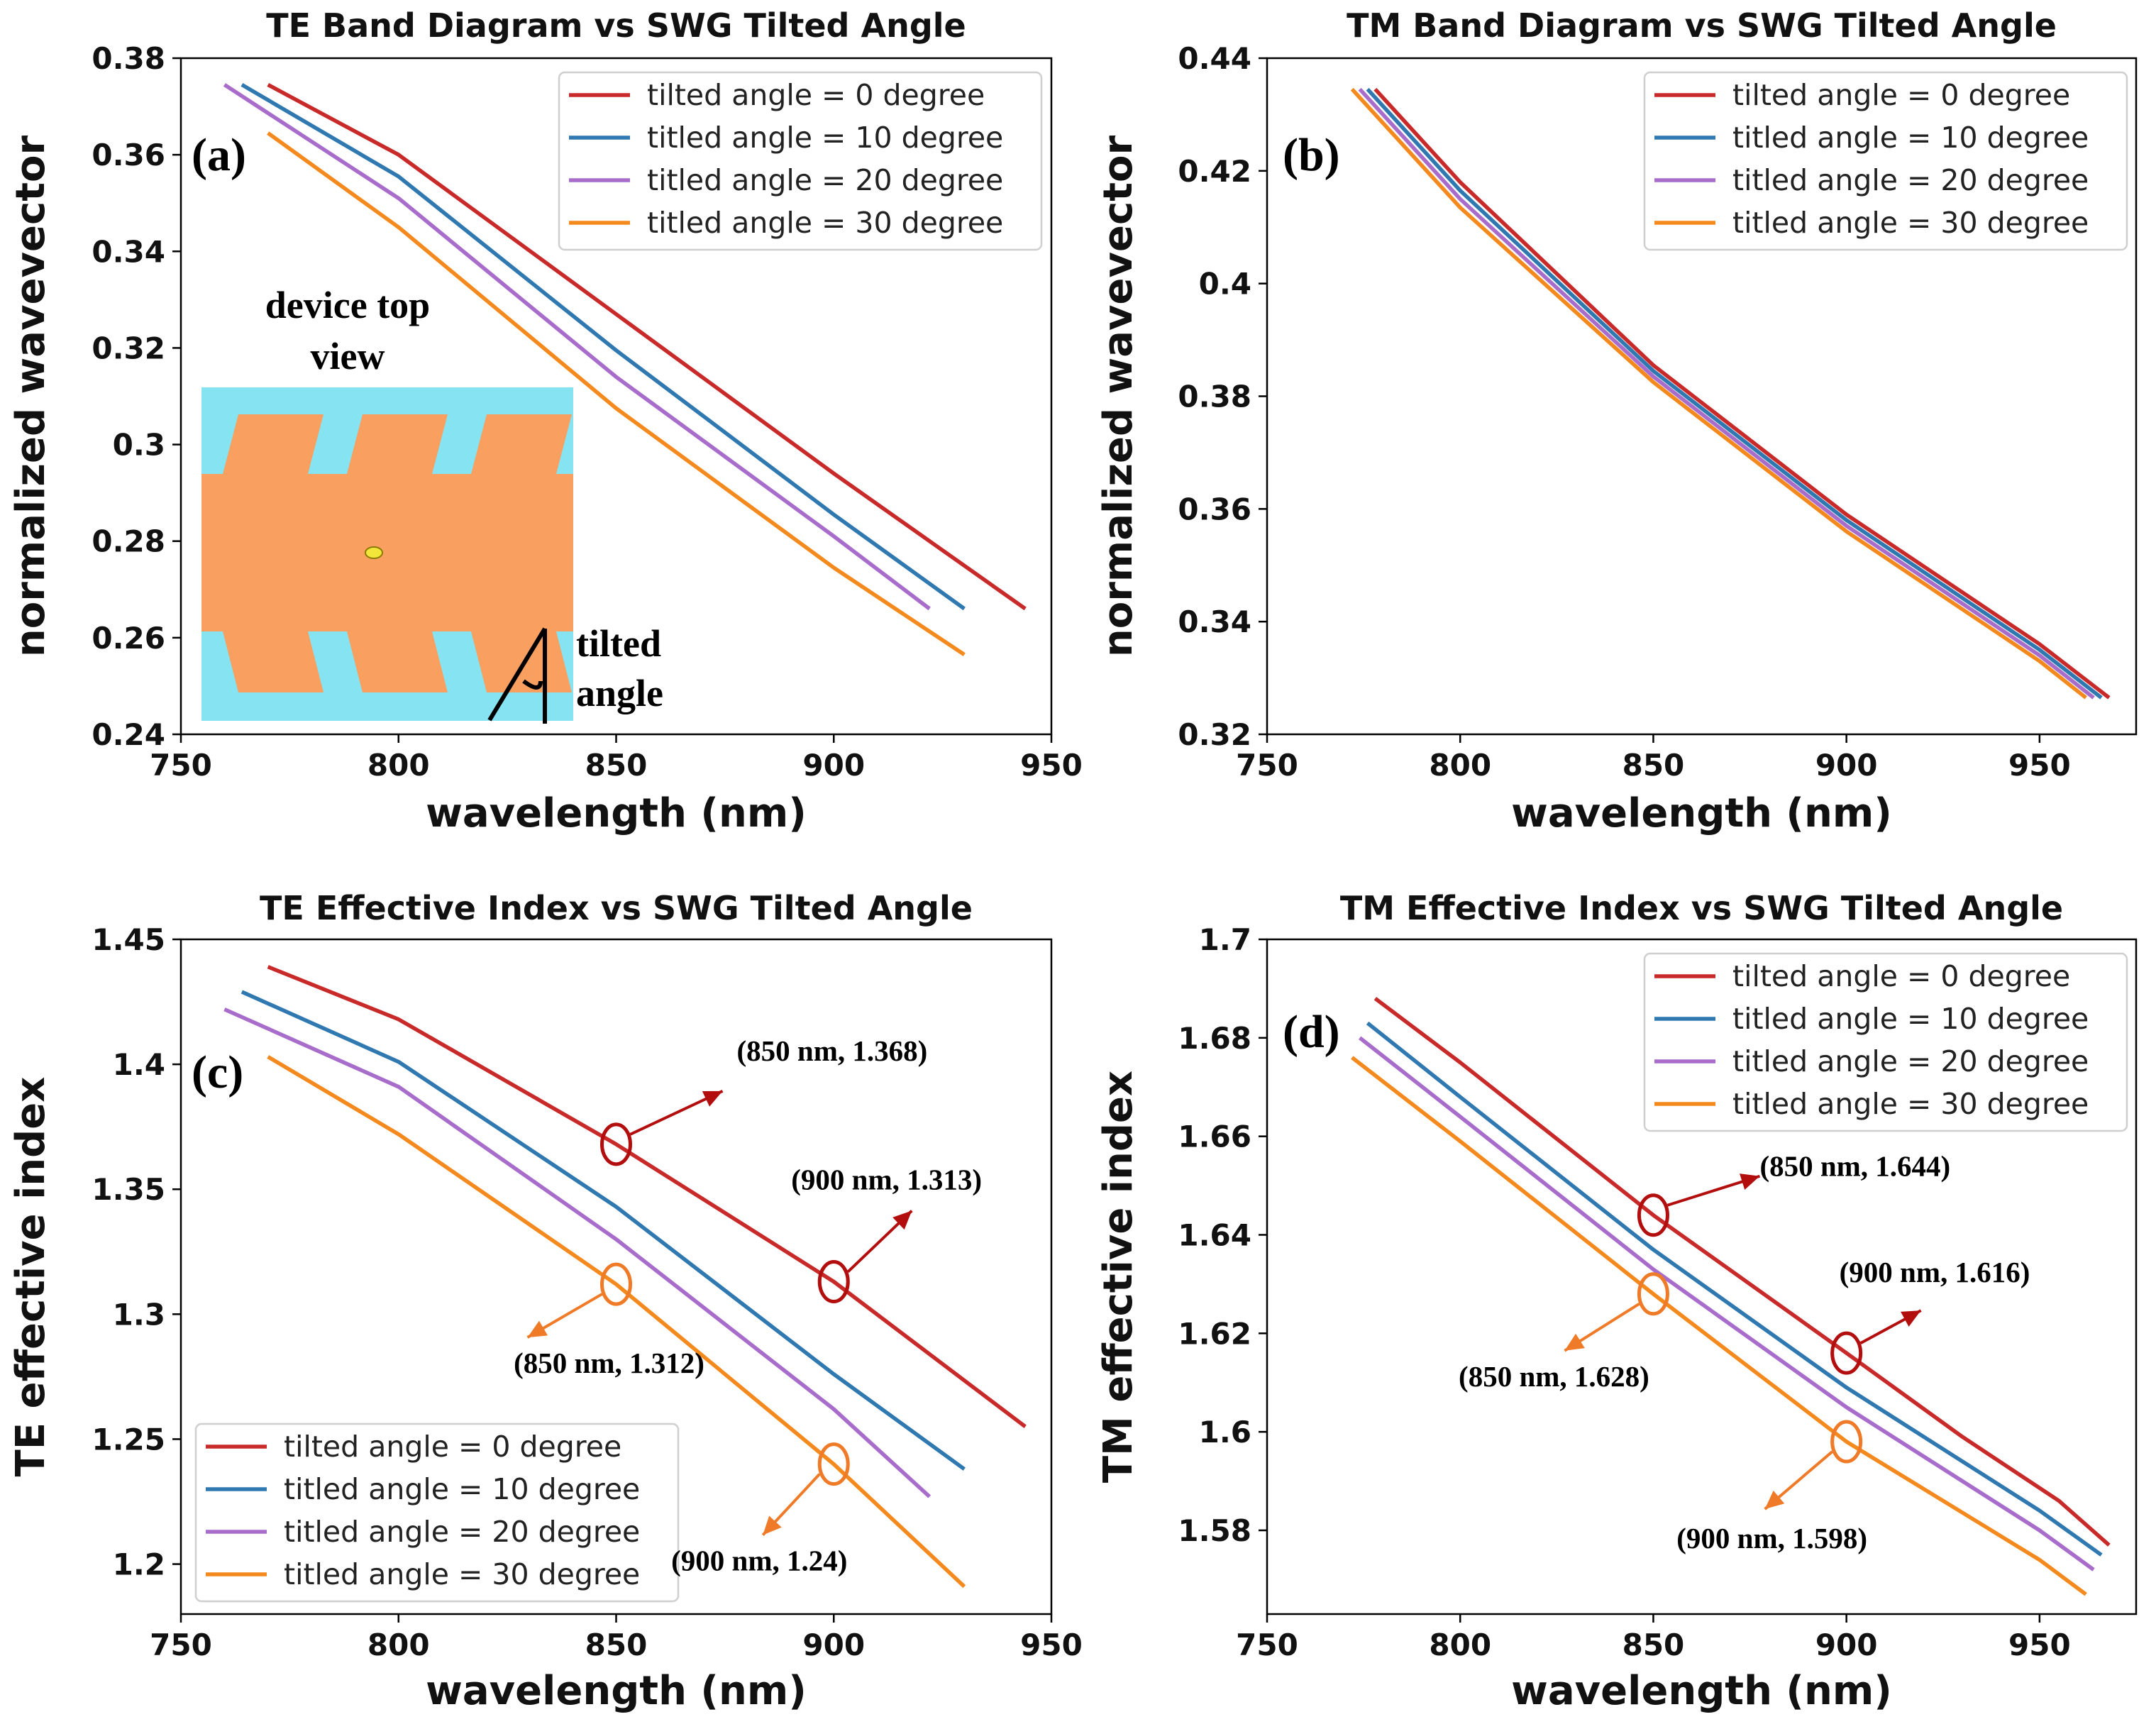  I want to click on annotation-label: (850 nm, 1.644), so click(1855, 1166).